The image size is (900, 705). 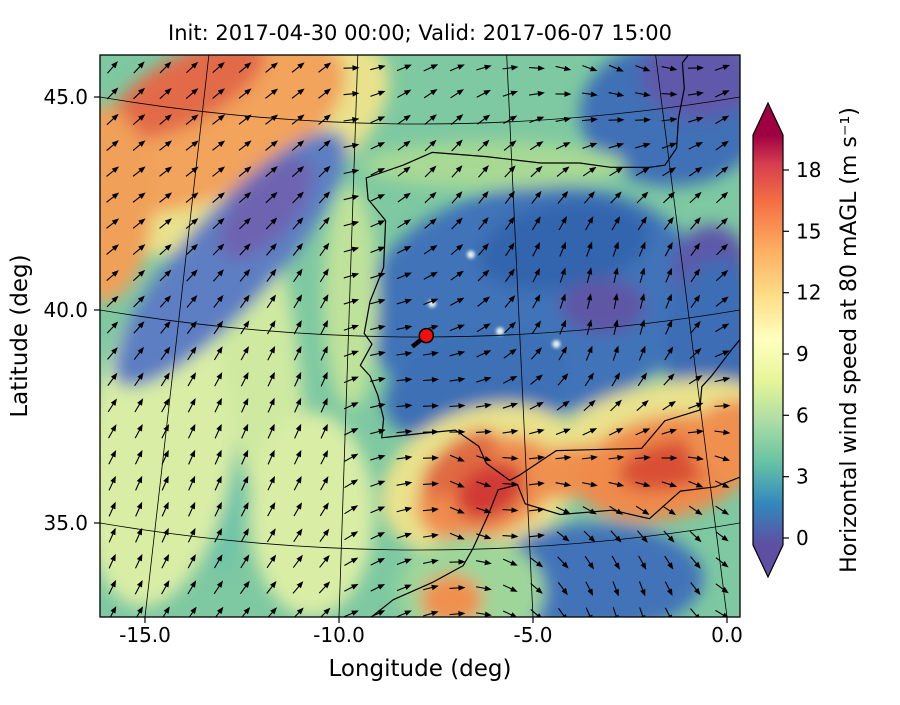 I want to click on site-marker-dot, so click(x=426, y=336).